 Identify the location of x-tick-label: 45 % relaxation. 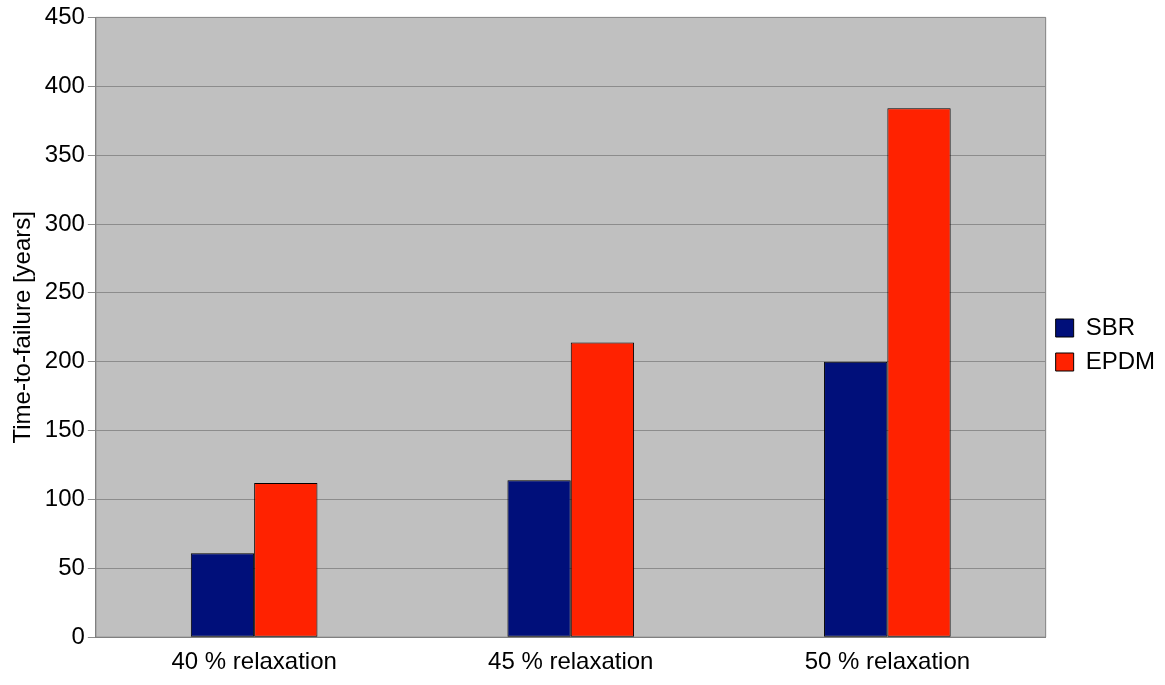
(571, 661).